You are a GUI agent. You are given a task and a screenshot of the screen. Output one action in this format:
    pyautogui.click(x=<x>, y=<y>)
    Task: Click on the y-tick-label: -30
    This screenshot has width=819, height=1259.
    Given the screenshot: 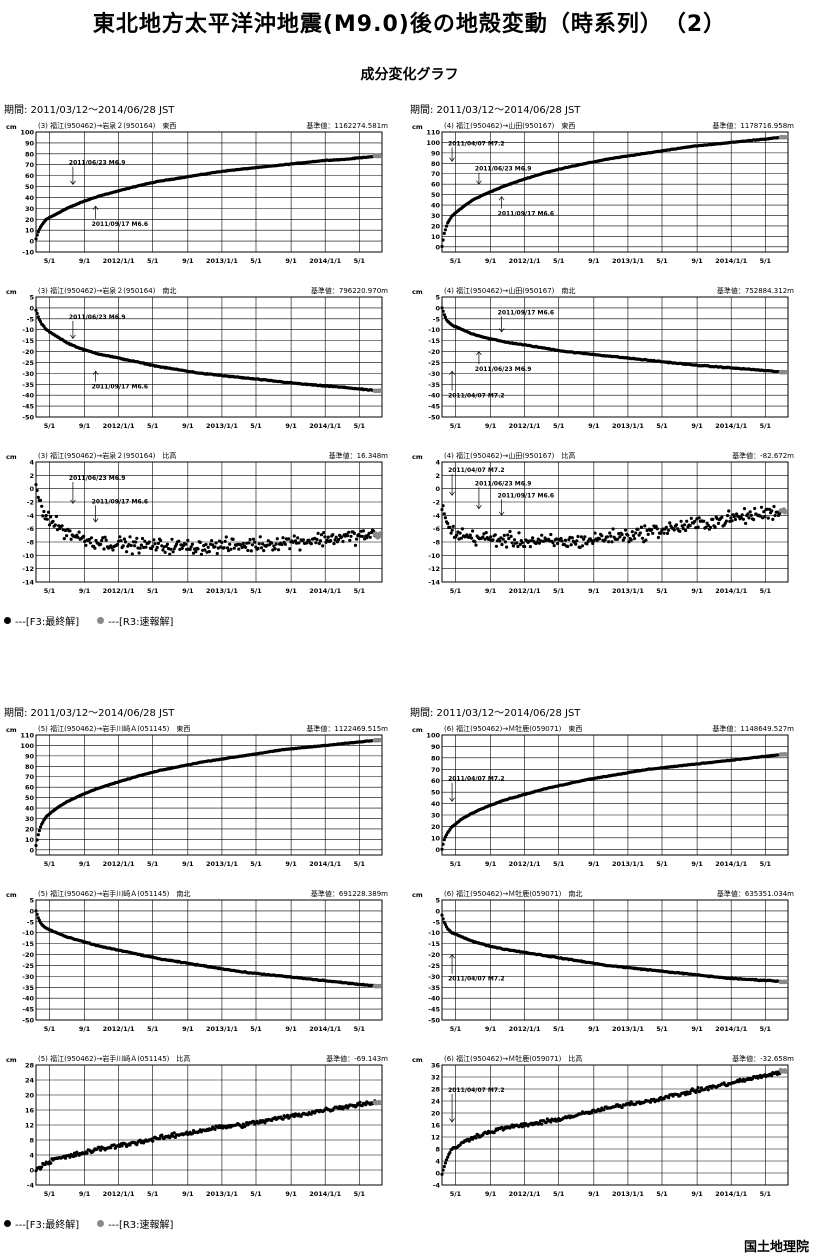 What is the action you would take?
    pyautogui.click(x=434, y=977)
    